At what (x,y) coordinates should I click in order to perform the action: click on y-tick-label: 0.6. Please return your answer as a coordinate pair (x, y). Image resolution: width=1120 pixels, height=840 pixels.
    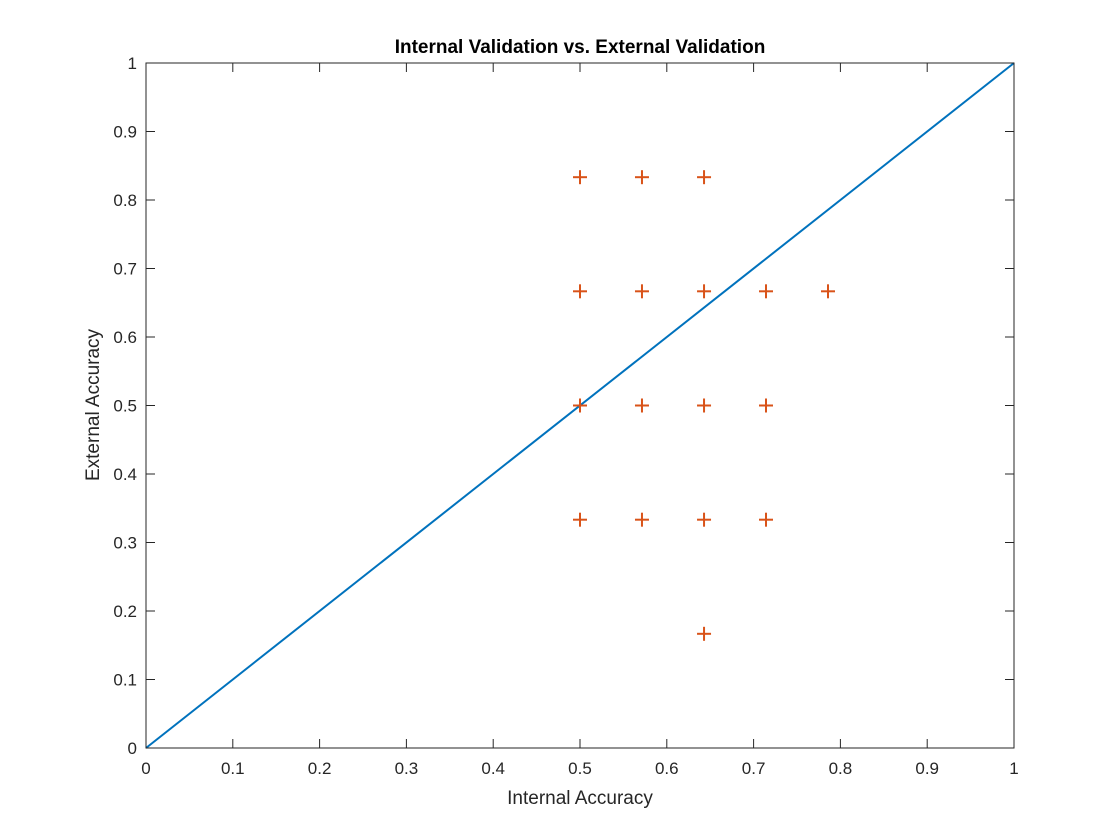
    Looking at the image, I should click on (125, 337).